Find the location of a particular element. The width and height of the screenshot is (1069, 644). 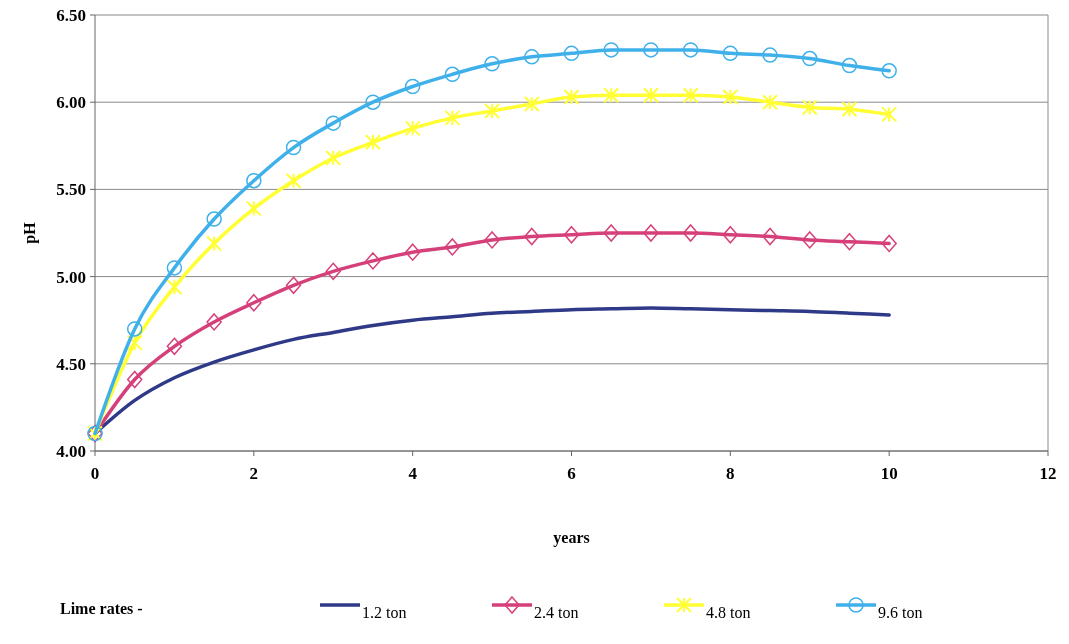

x-tick-label: 0 is located at coordinates (95, 473).